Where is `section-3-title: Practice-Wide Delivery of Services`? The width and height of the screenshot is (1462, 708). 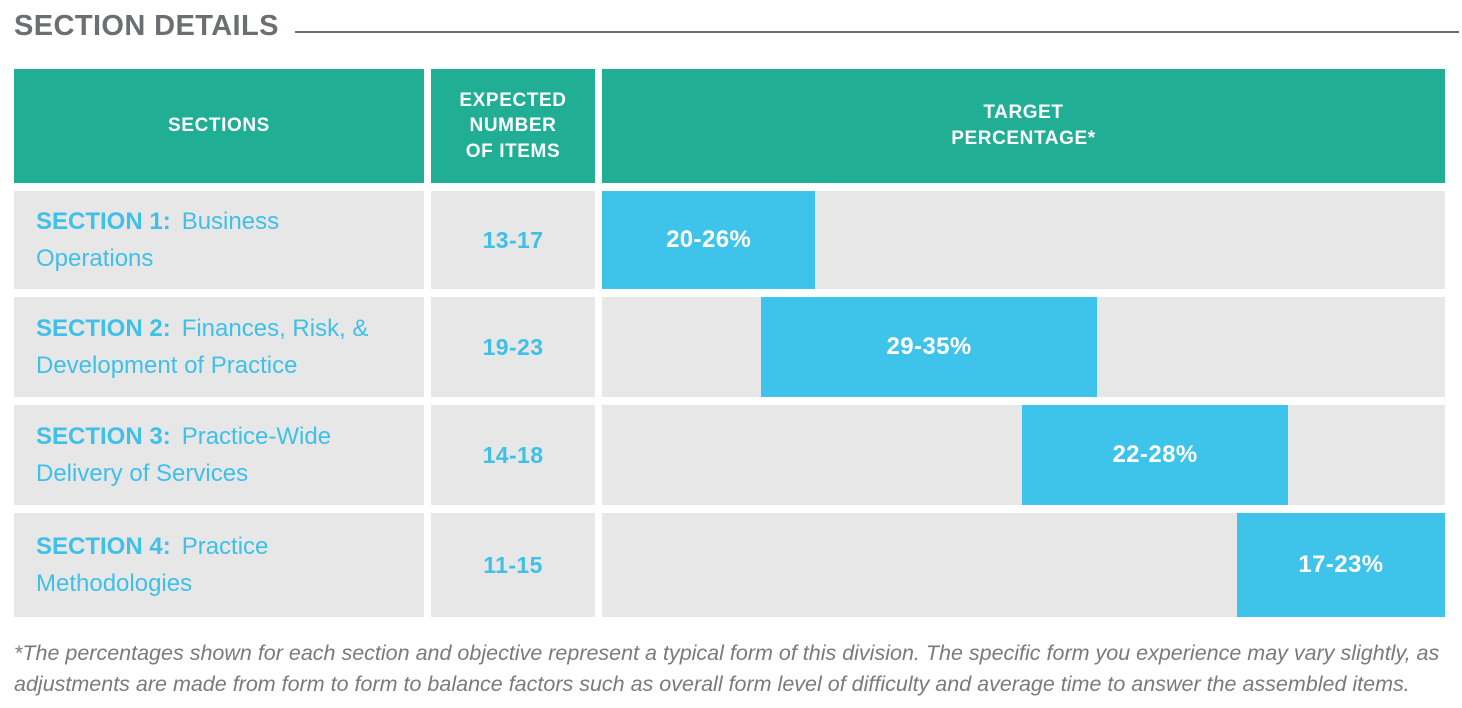
section-3-title: Practice-Wide Delivery of Services is located at coordinates (184, 455).